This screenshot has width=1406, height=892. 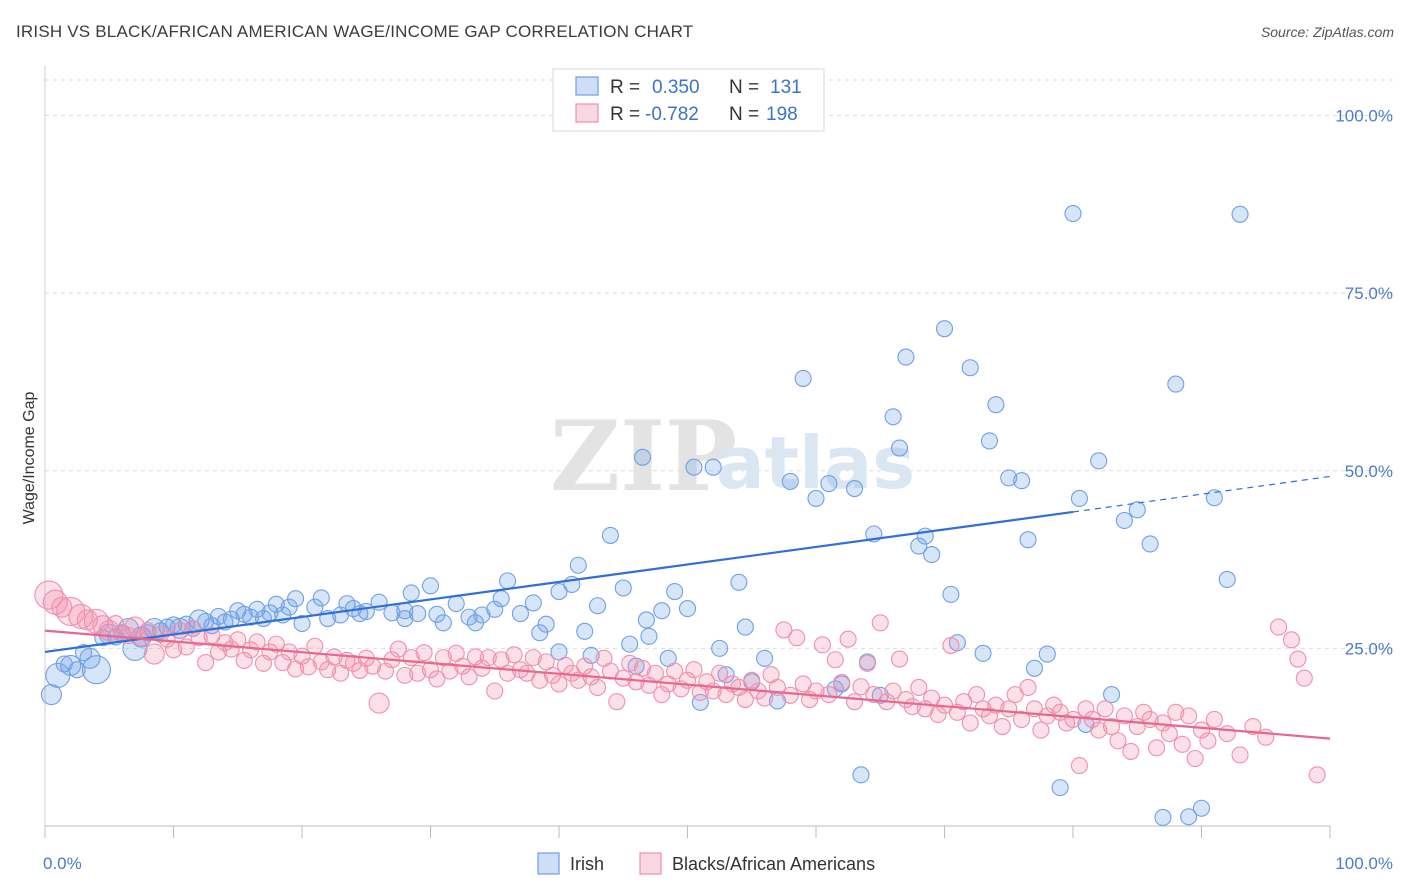 I want to click on stats-n-label: N =, so click(x=744, y=114).